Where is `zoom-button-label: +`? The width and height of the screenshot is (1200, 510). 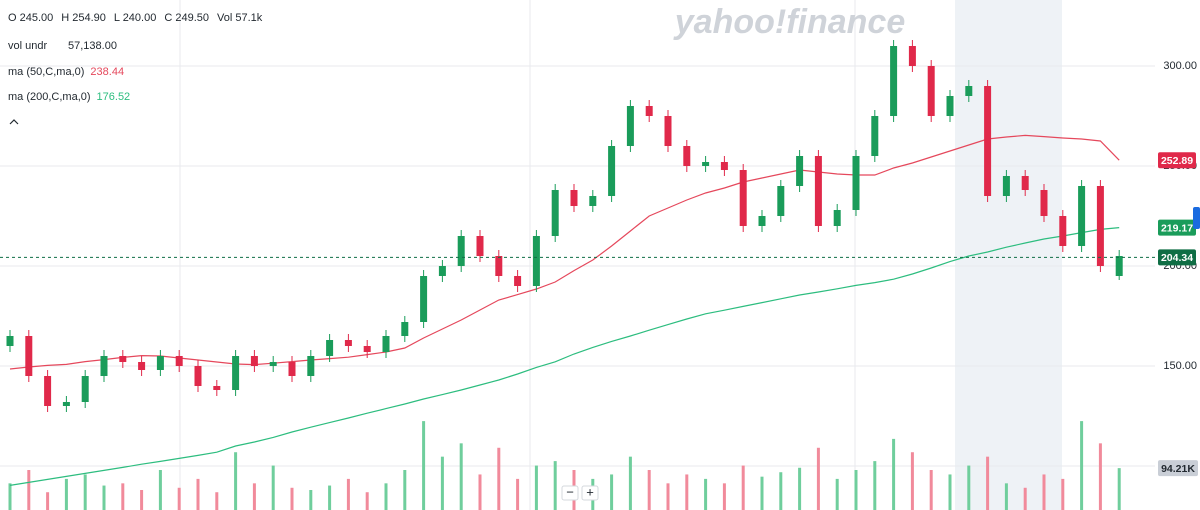
zoom-button-label: + is located at coordinates (590, 491).